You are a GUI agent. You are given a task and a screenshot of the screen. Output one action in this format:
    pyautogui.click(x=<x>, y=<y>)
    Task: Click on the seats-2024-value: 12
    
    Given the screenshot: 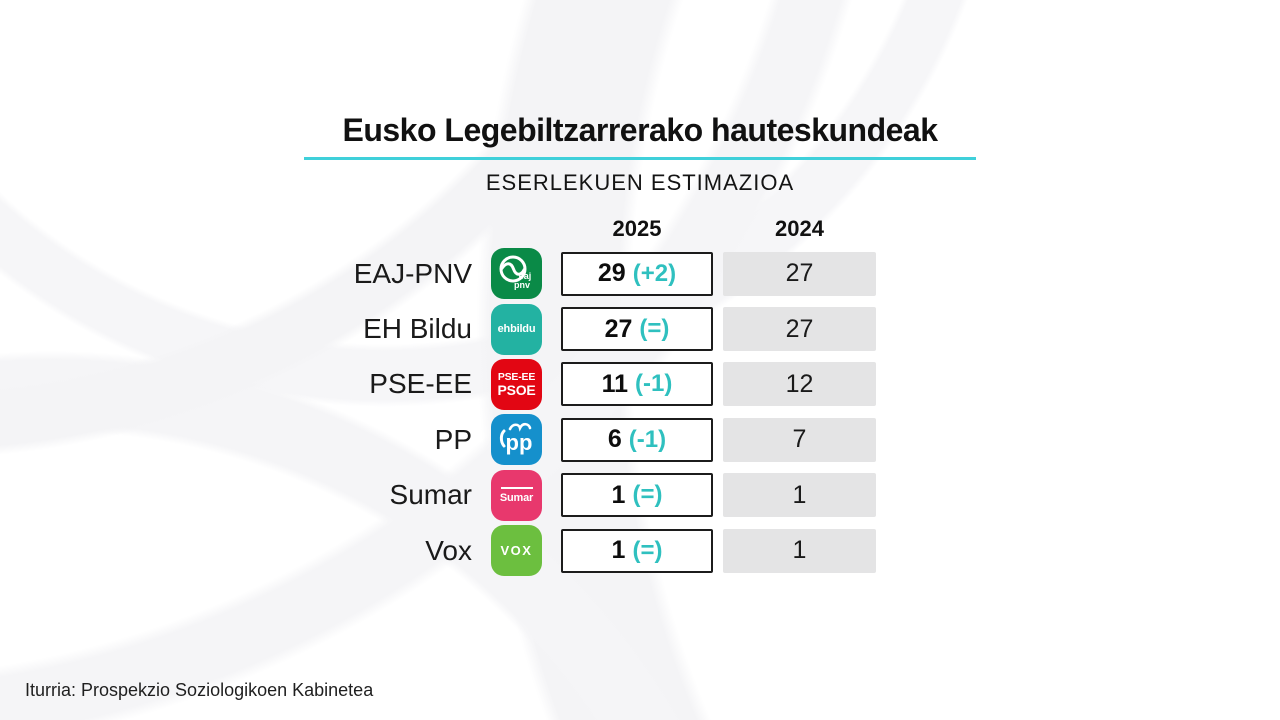 What is the action you would take?
    pyautogui.click(x=799, y=383)
    